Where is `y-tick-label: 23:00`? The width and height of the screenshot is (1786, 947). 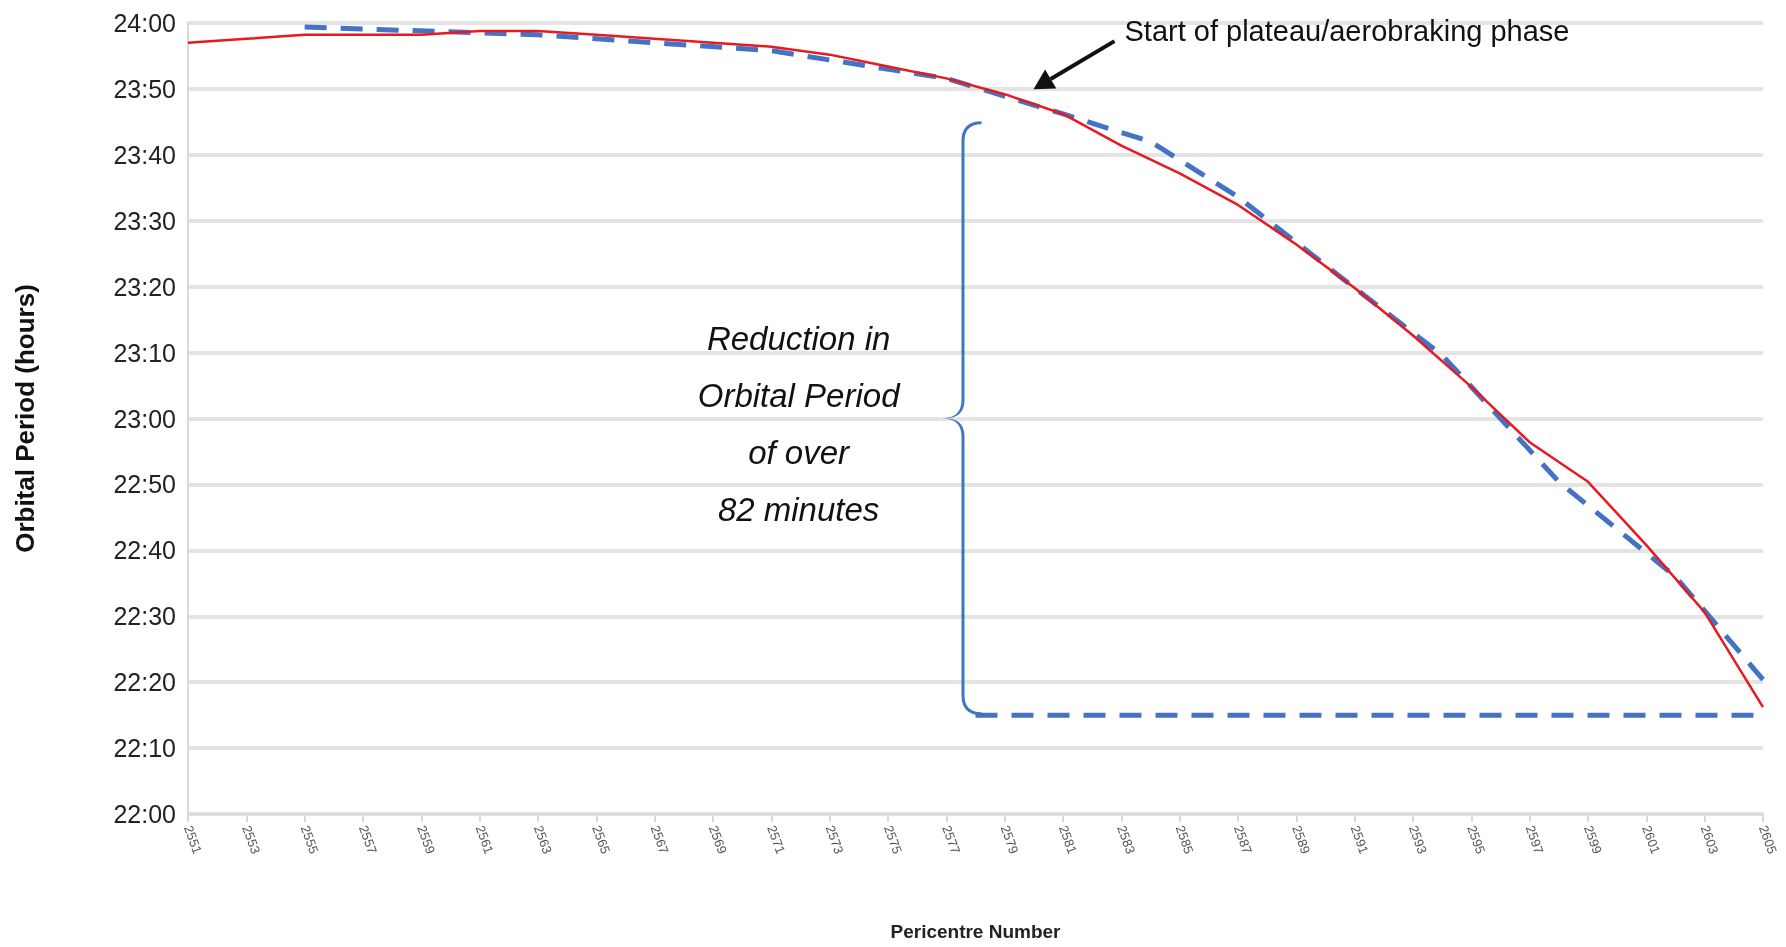 y-tick-label: 23:00 is located at coordinates (144, 418).